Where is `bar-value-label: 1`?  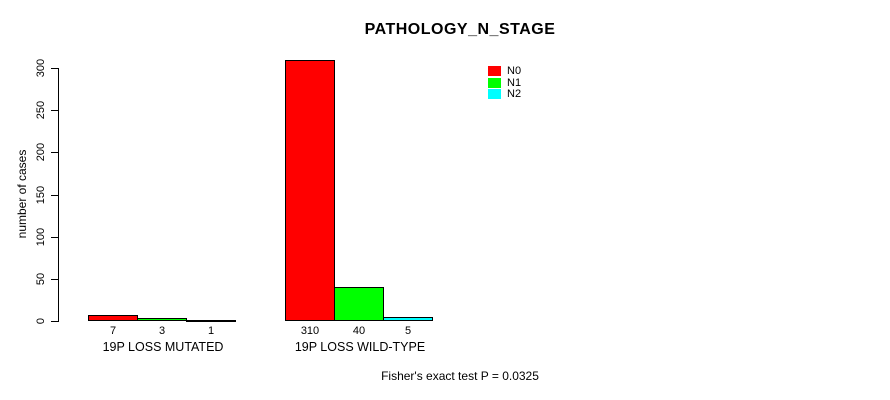
bar-value-label: 1 is located at coordinates (211, 331).